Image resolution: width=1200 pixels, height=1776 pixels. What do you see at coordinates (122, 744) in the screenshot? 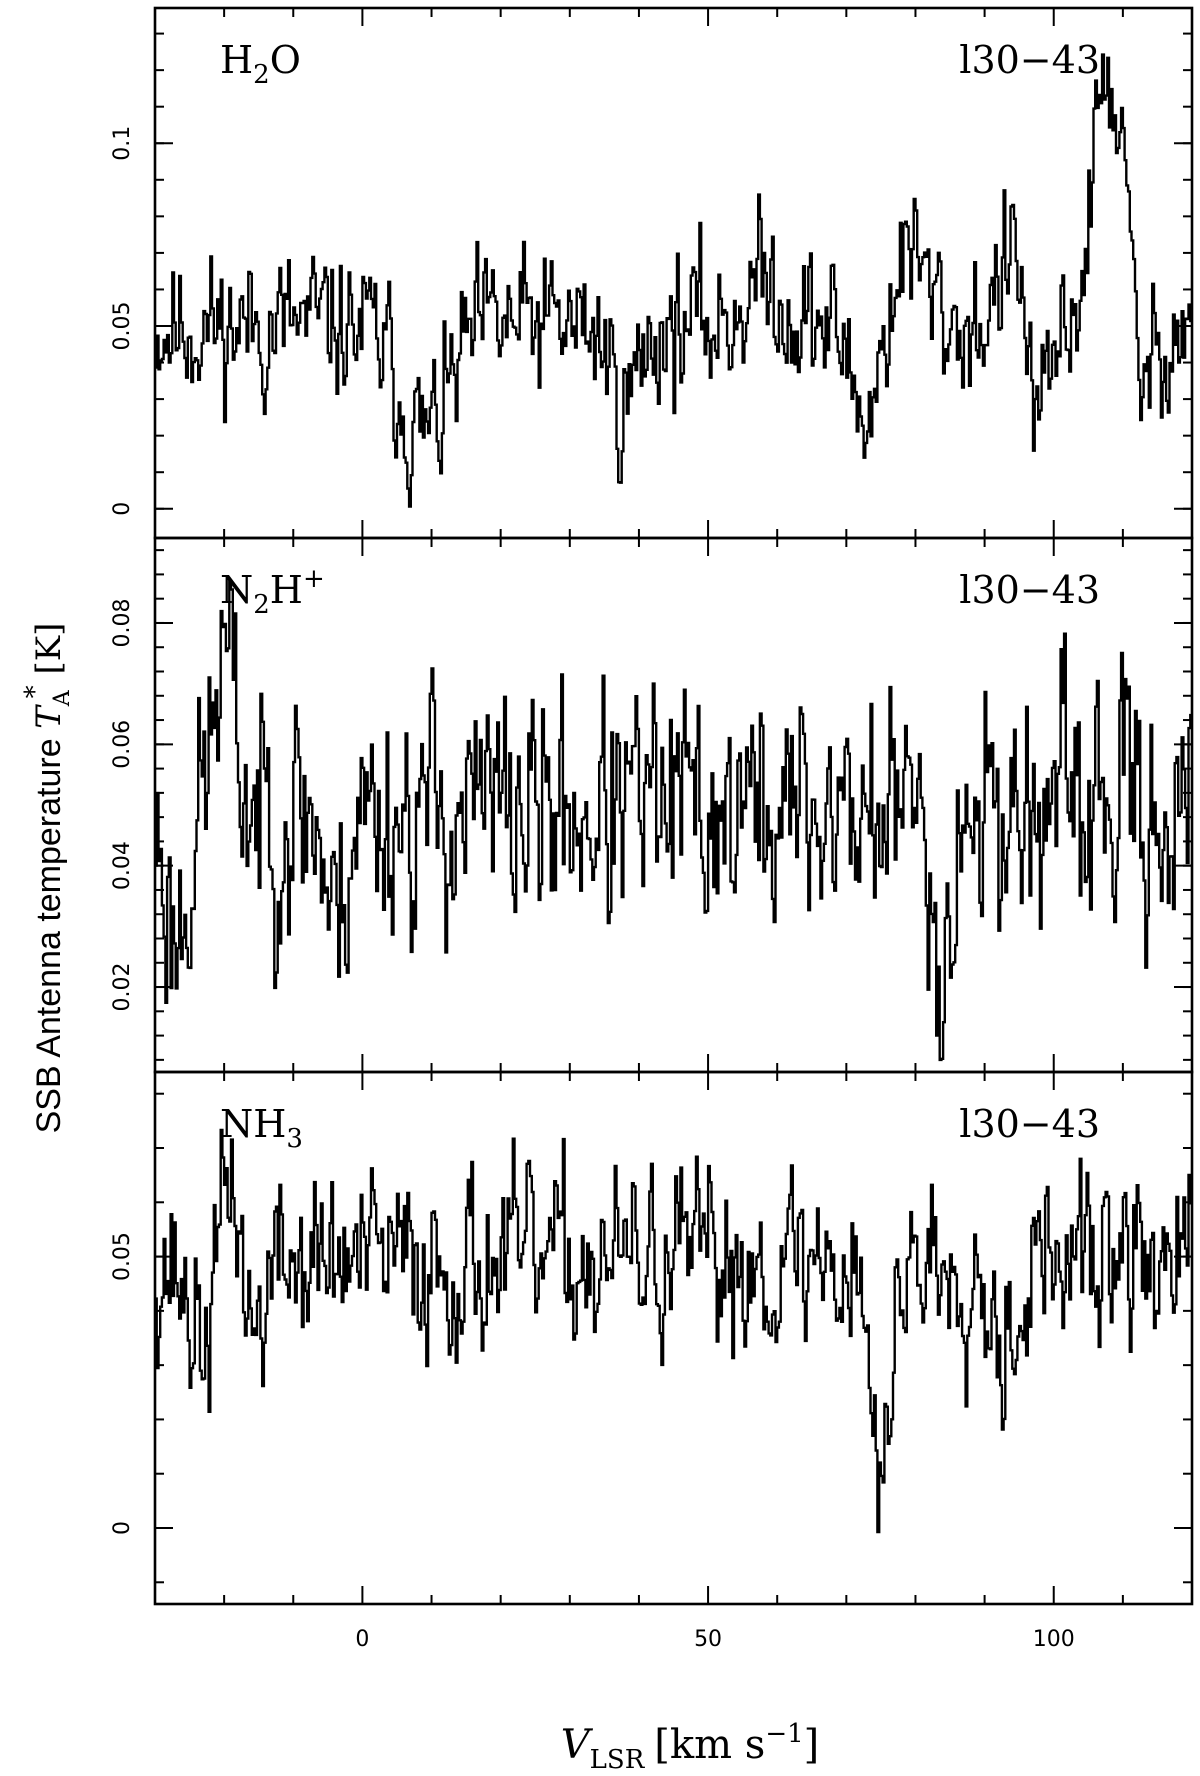
I see `y-tick-label: 0.06` at bounding box center [122, 744].